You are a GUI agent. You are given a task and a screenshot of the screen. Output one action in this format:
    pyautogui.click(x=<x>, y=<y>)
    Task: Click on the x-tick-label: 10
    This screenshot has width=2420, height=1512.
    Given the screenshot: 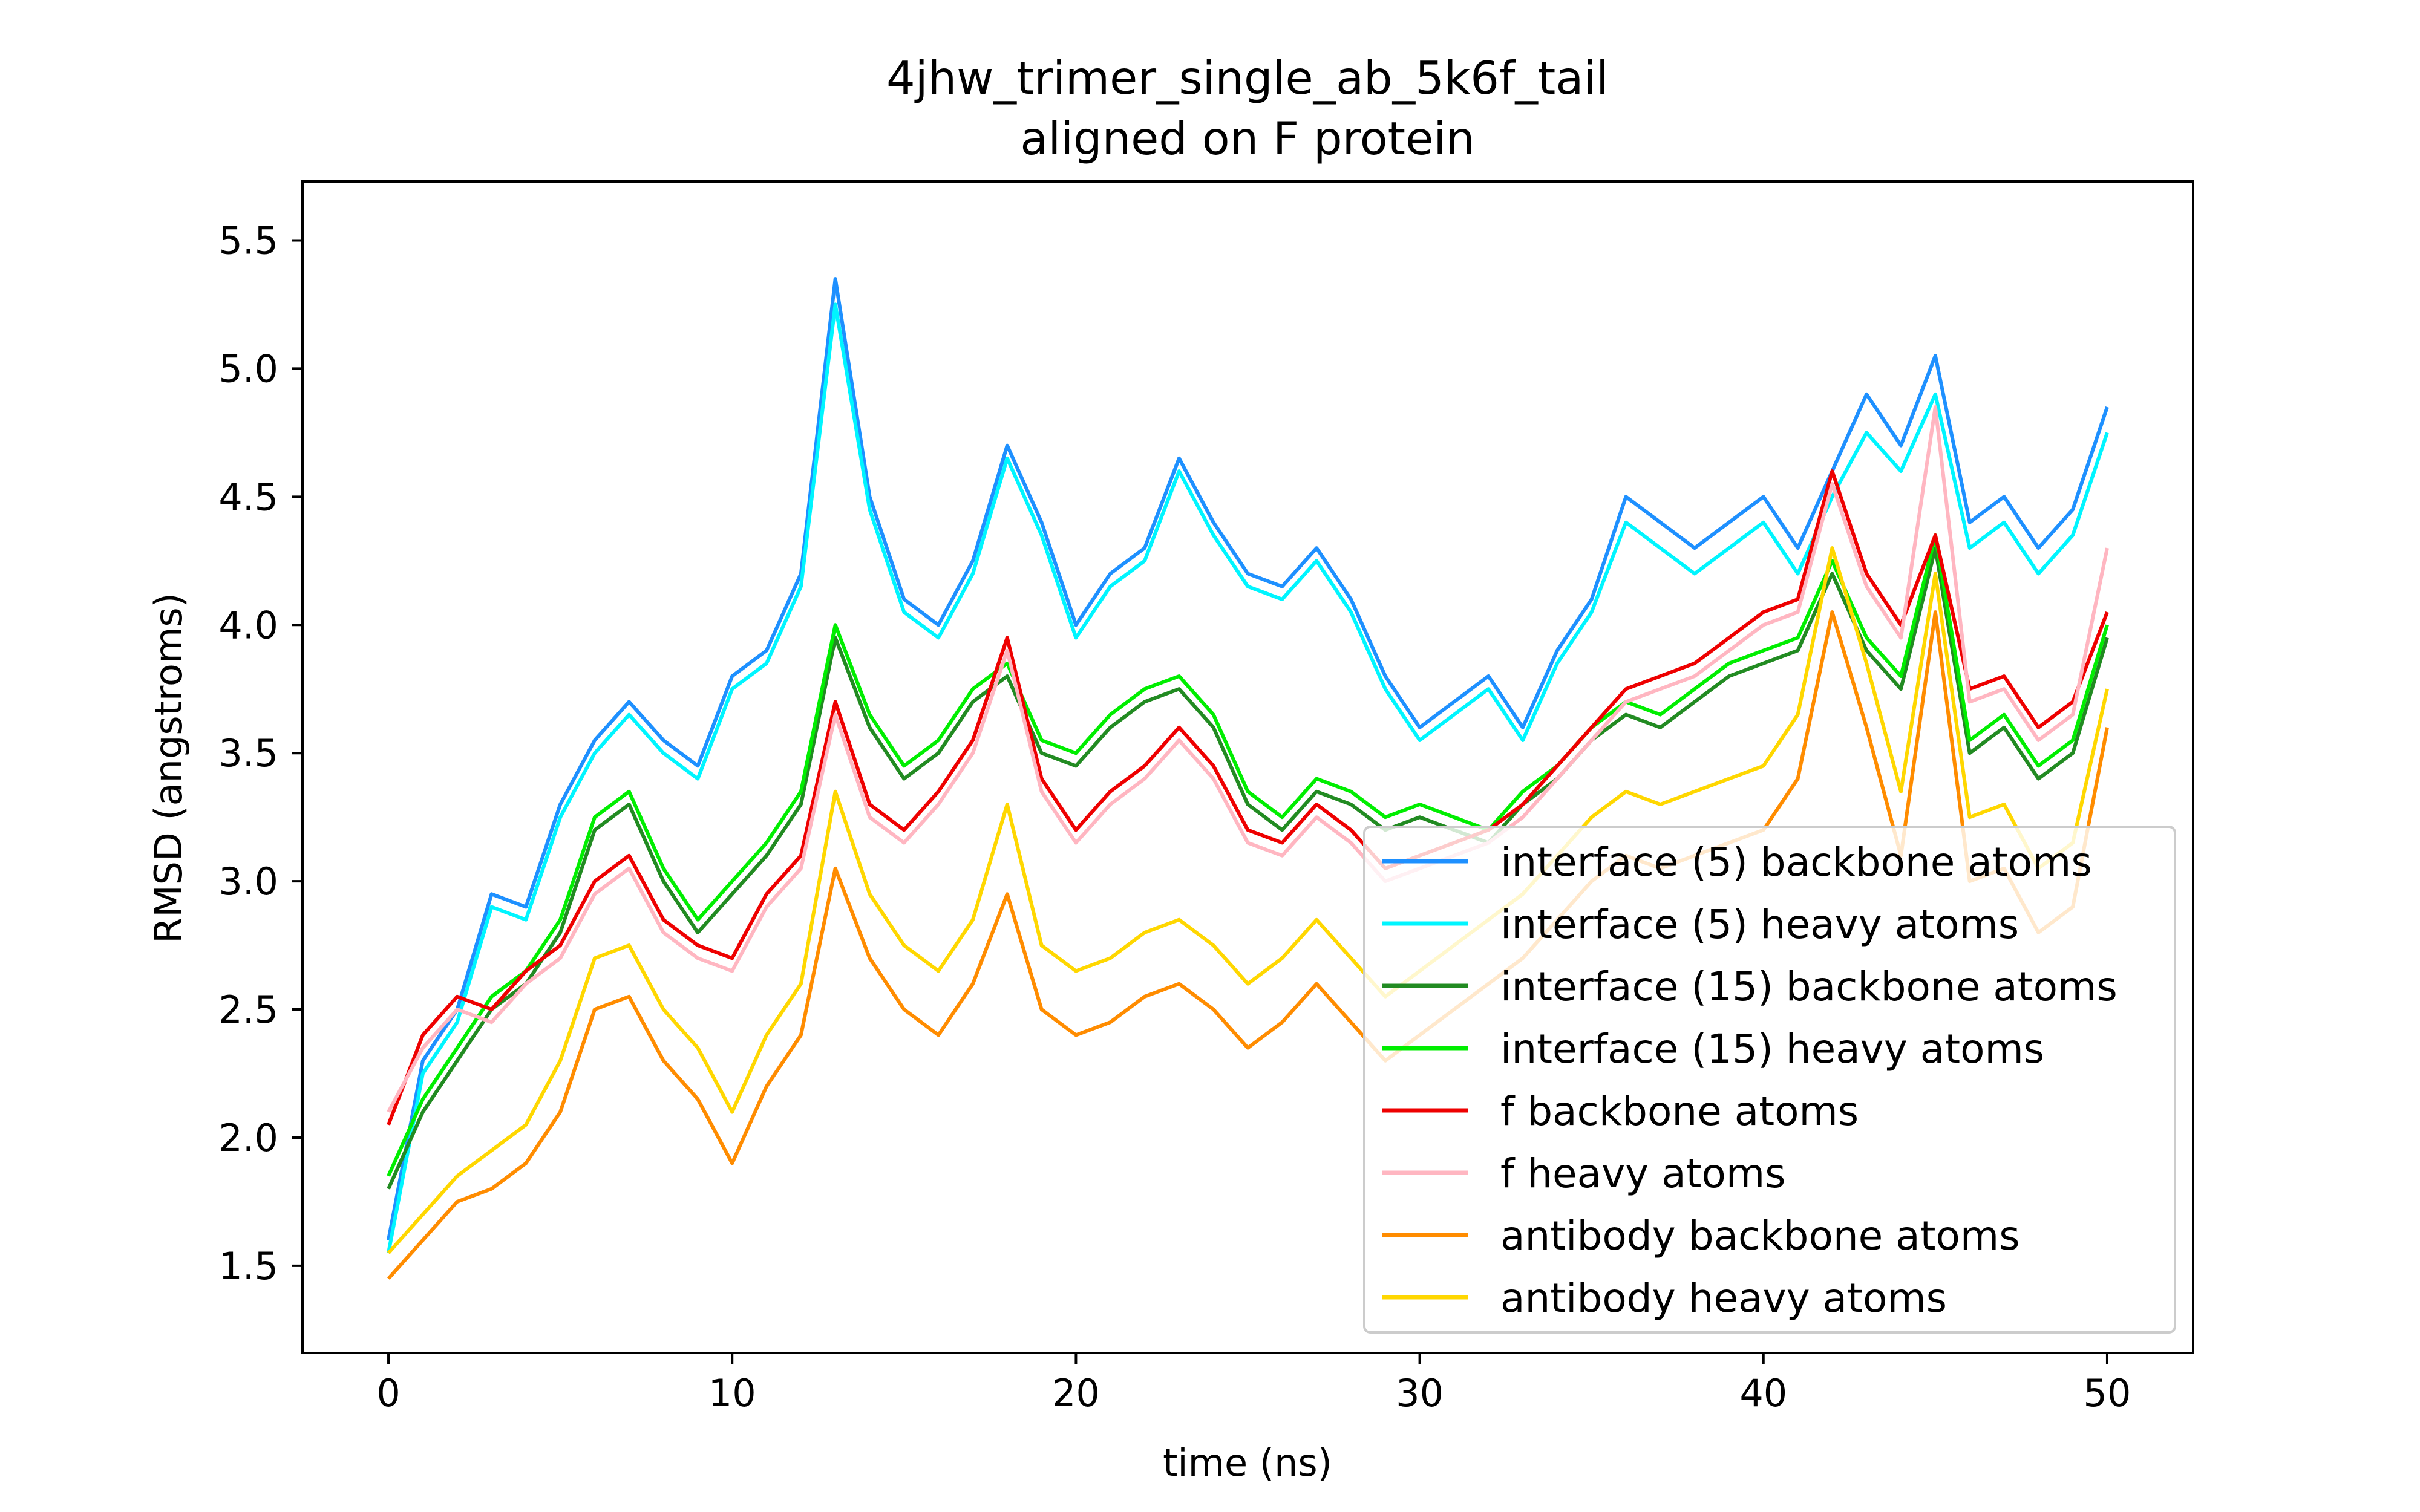 What is the action you would take?
    pyautogui.click(x=732, y=1393)
    